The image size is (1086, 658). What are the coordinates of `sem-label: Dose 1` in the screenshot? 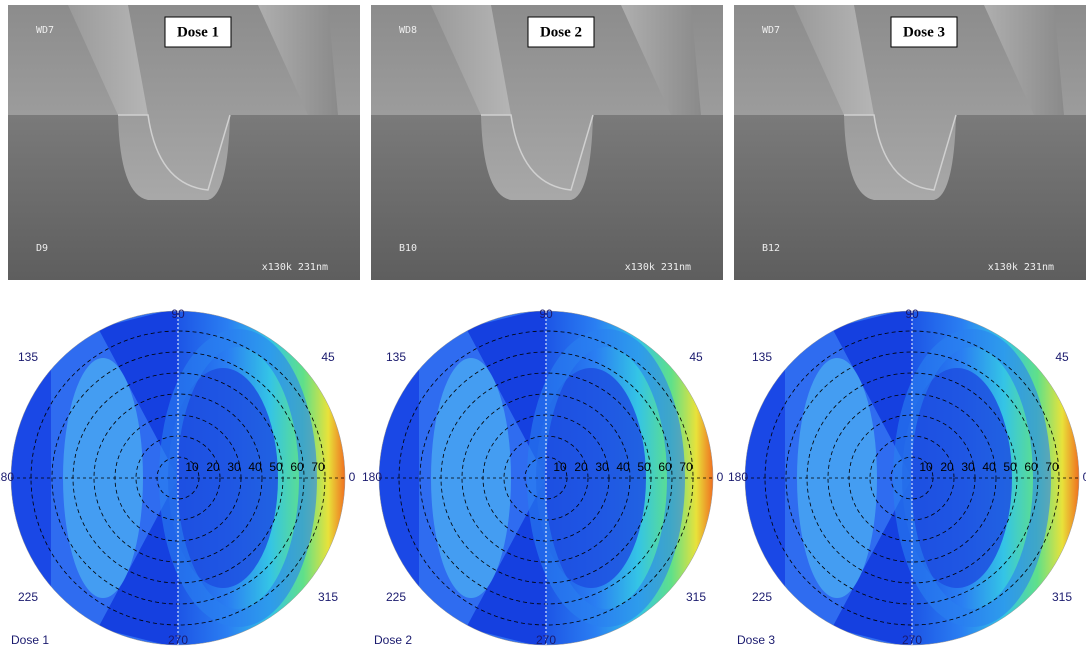 It's located at (198, 32).